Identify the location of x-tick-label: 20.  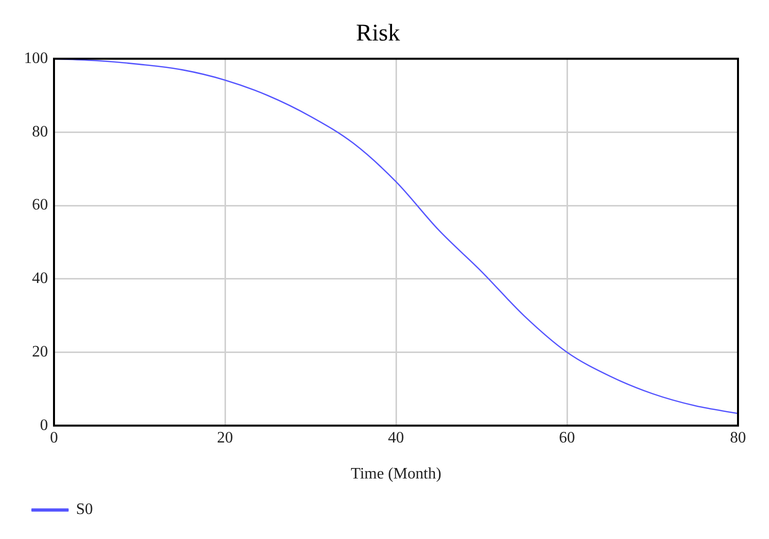
(225, 437).